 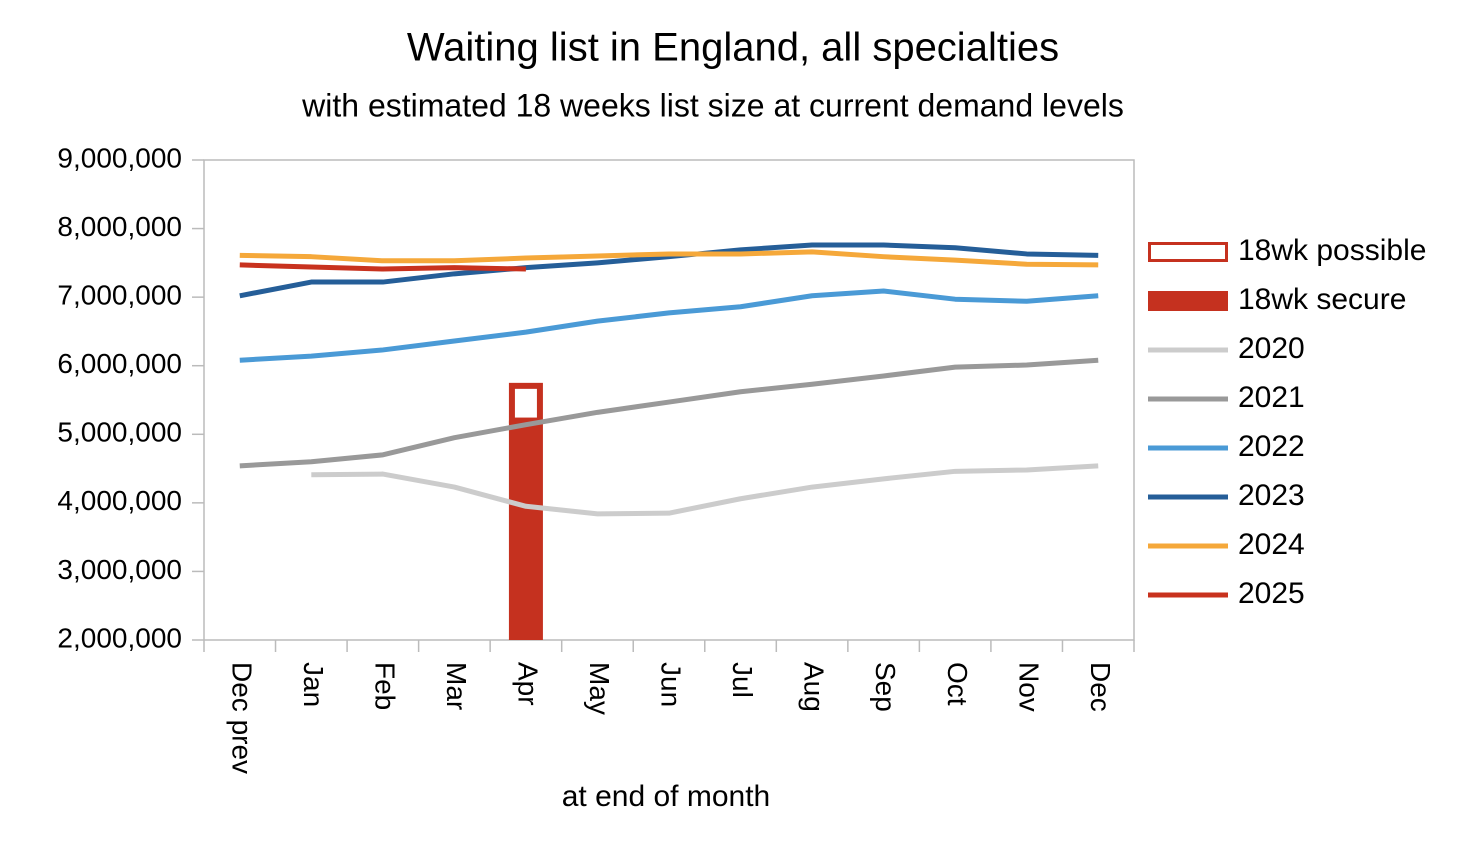 I want to click on x-tick-label: Sep, so click(x=885, y=687).